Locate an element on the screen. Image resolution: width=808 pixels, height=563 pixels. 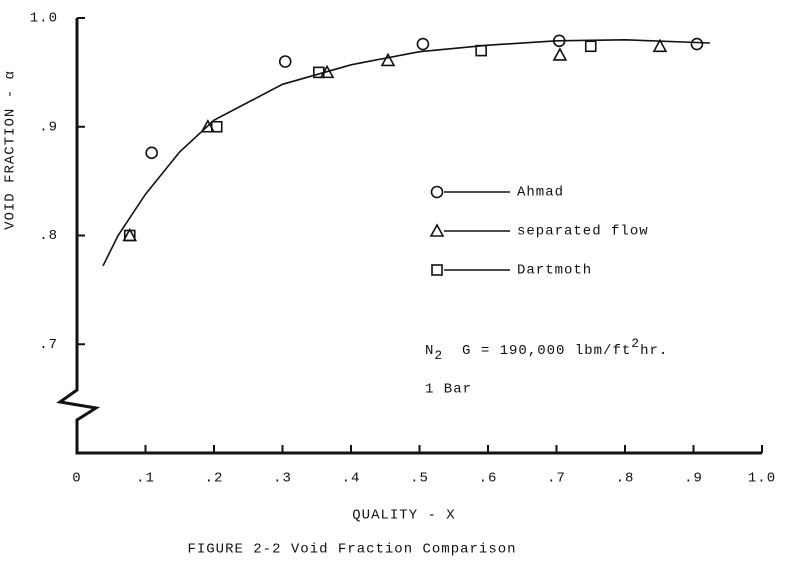
legend-label: Dartmoth is located at coordinates (554, 271).